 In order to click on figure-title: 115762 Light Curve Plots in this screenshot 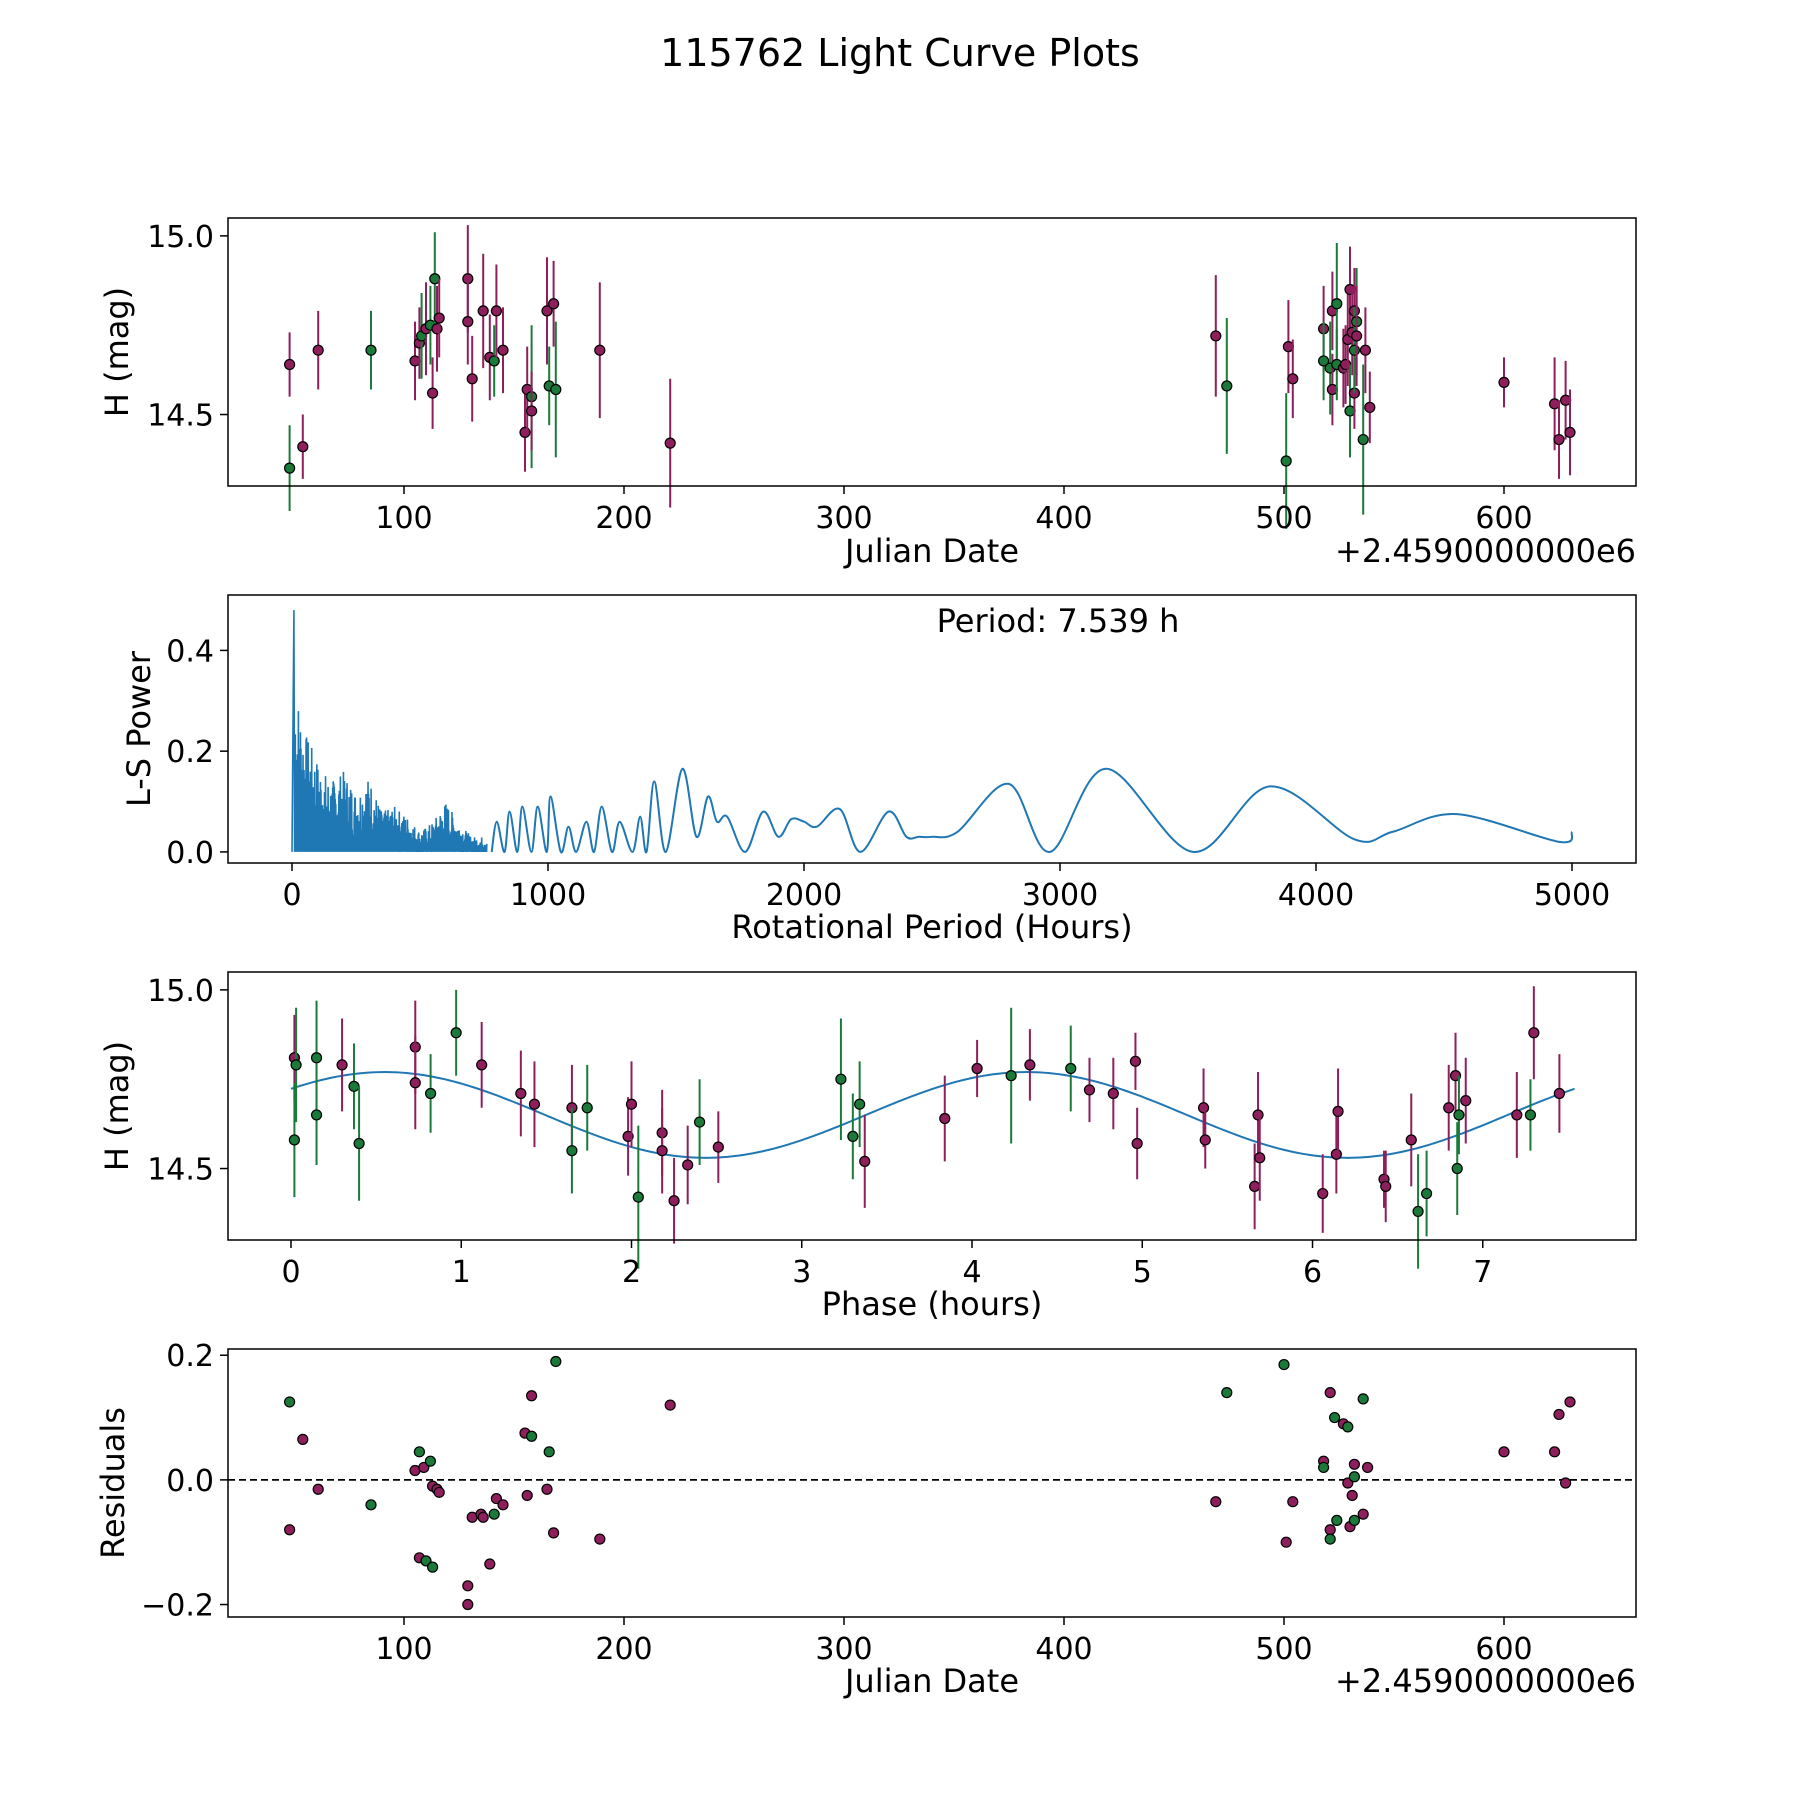, I will do `click(900, 53)`.